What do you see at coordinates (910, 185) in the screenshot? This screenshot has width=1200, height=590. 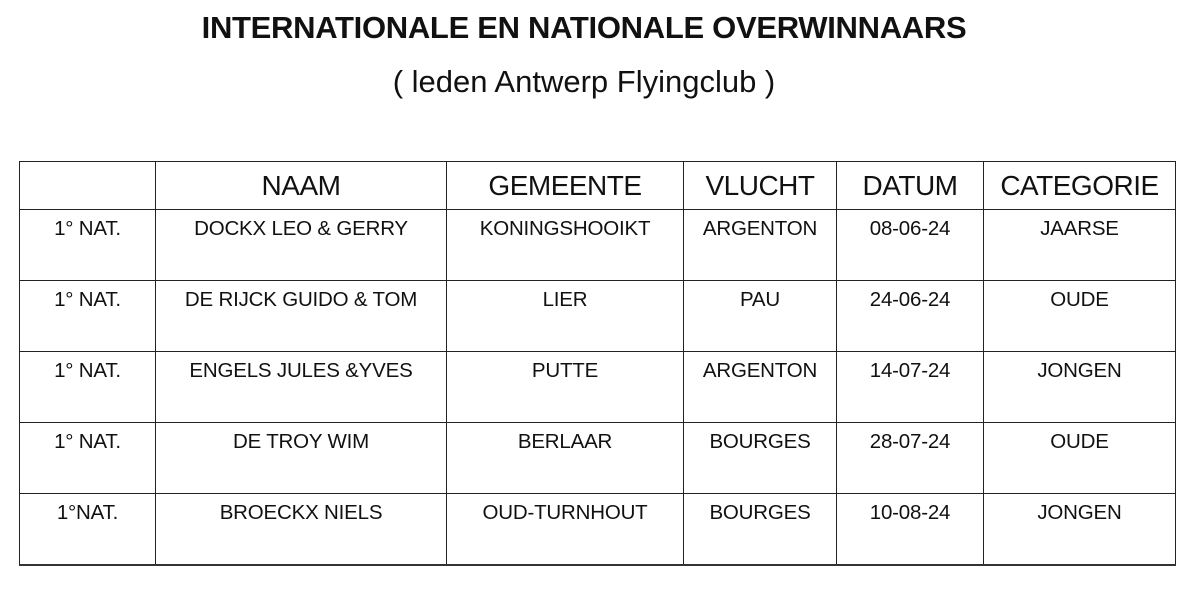 I see `column-header-datum: DATUM` at bounding box center [910, 185].